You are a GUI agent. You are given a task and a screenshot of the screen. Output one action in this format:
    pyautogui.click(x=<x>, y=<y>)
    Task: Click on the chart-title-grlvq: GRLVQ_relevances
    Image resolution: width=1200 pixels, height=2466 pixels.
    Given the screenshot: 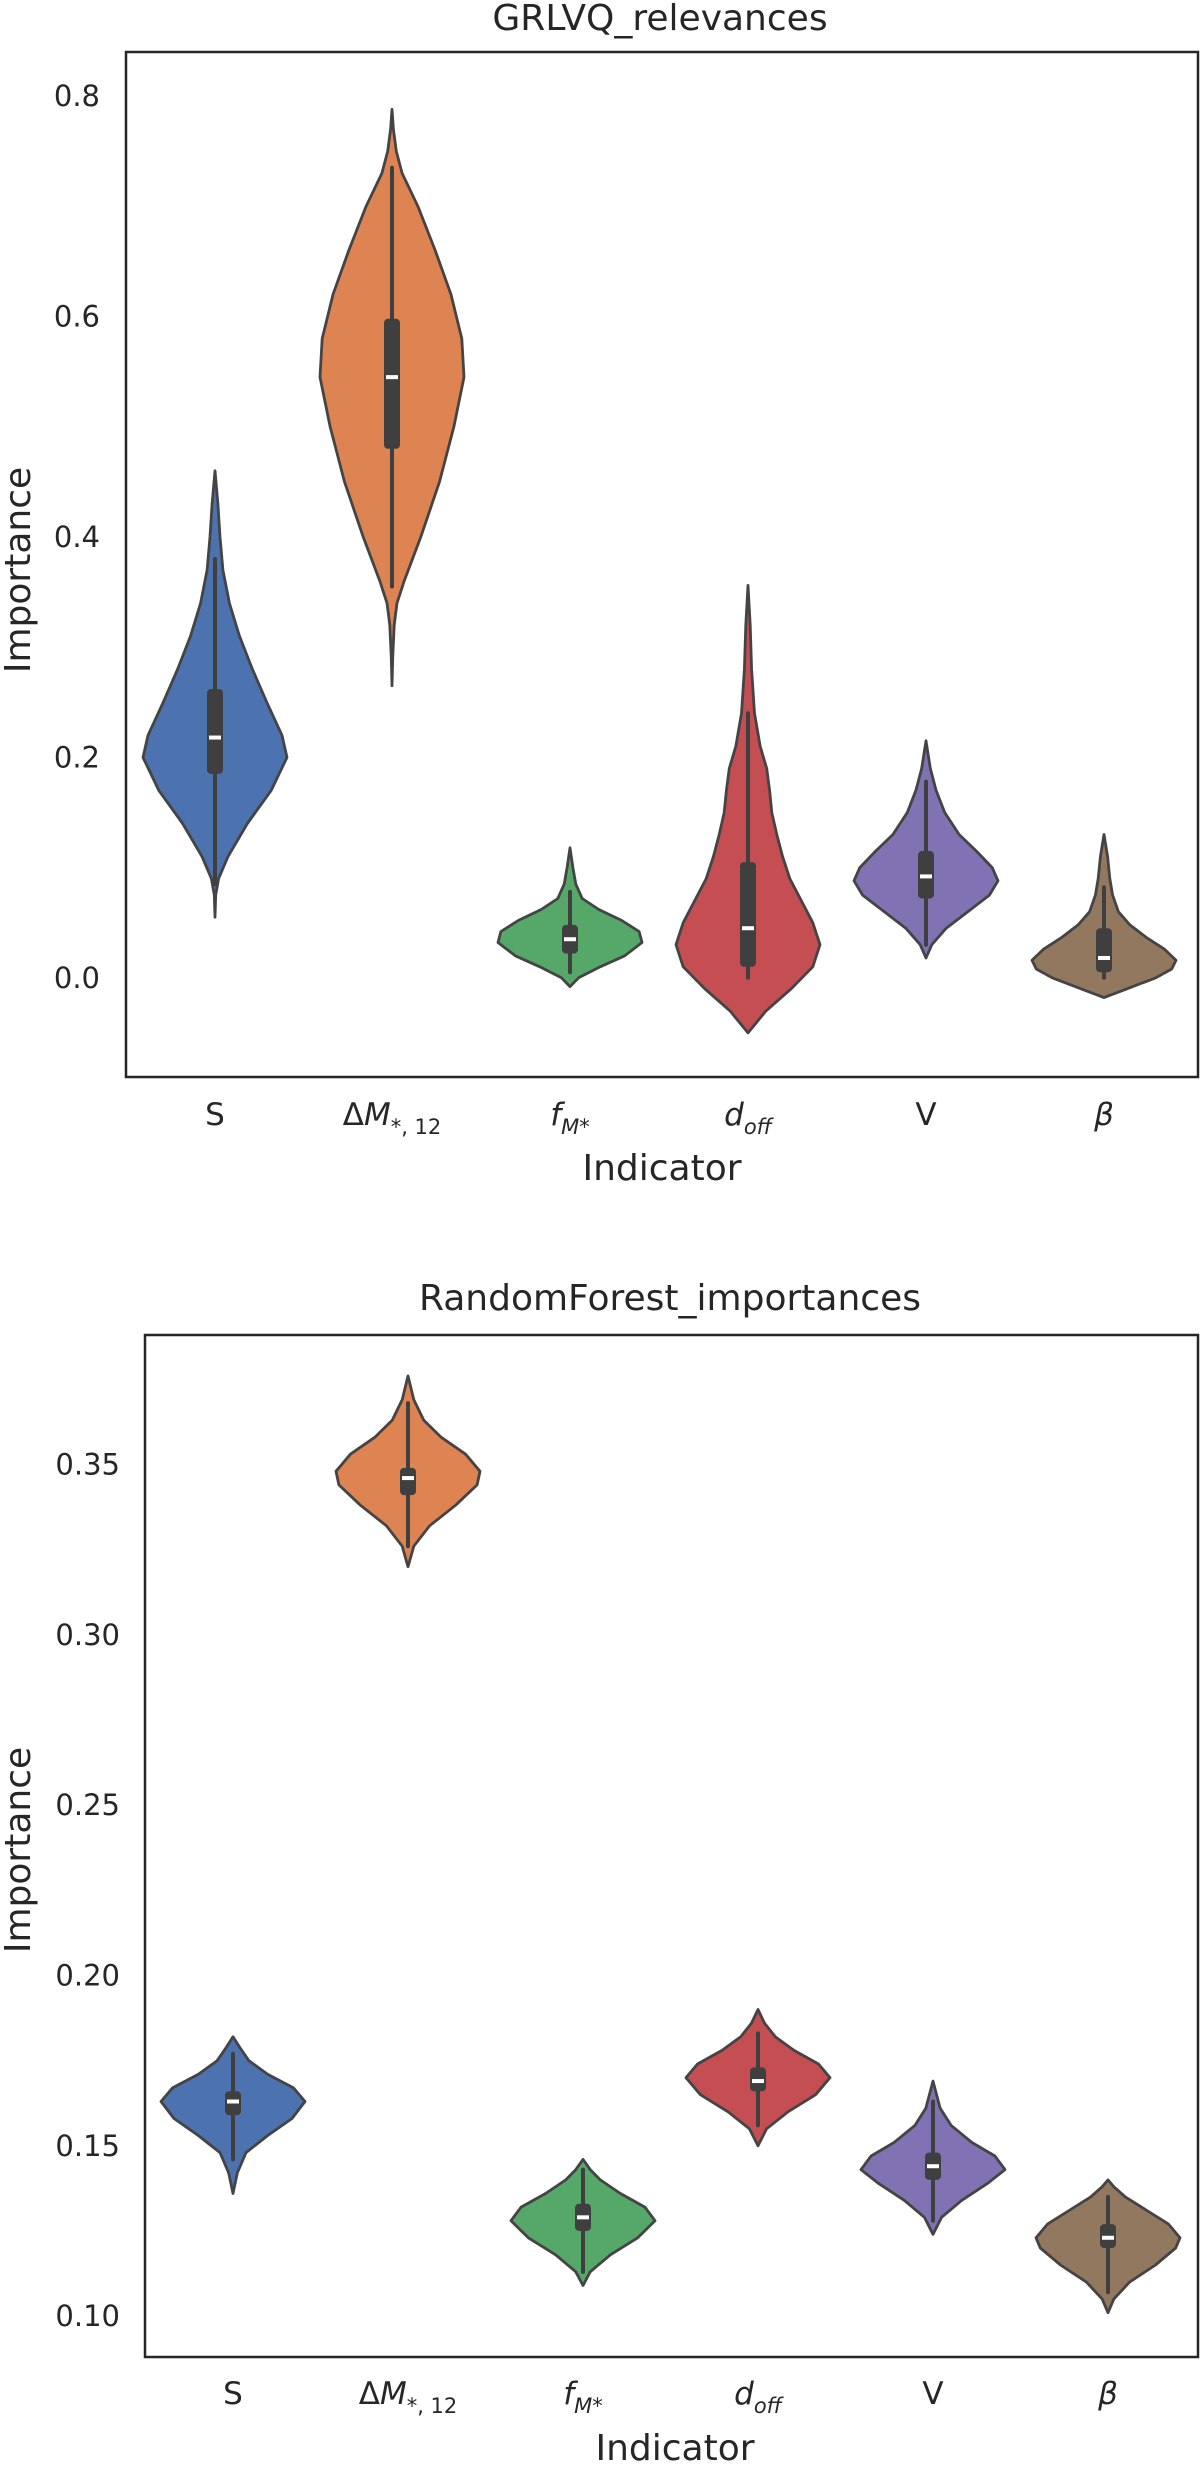 What is the action you would take?
    pyautogui.click(x=659, y=19)
    